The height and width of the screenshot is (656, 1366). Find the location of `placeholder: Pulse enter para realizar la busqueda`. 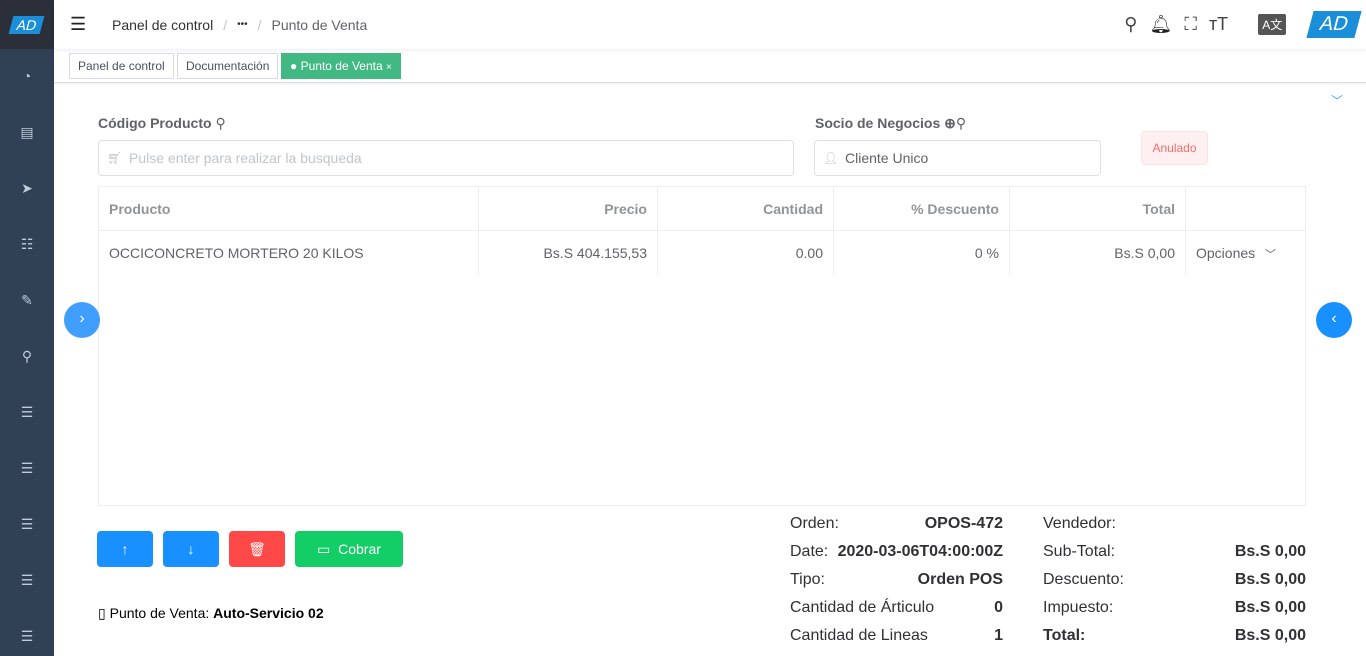

placeholder: Pulse enter para realizar la busqueda is located at coordinates (245, 158).